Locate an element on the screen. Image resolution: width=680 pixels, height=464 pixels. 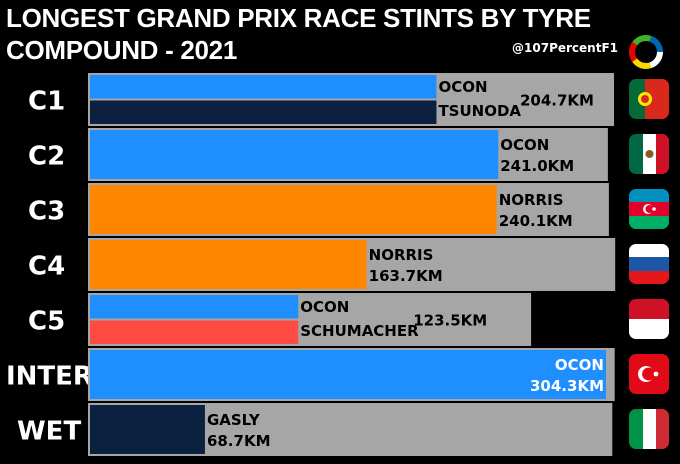
row-c1-driver-label-tsunoda: TSUNODA is located at coordinates (479, 111).